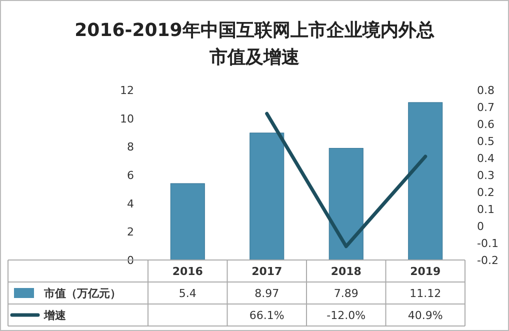  I want to click on y2-tick-label: 0.3, so click(485, 175).